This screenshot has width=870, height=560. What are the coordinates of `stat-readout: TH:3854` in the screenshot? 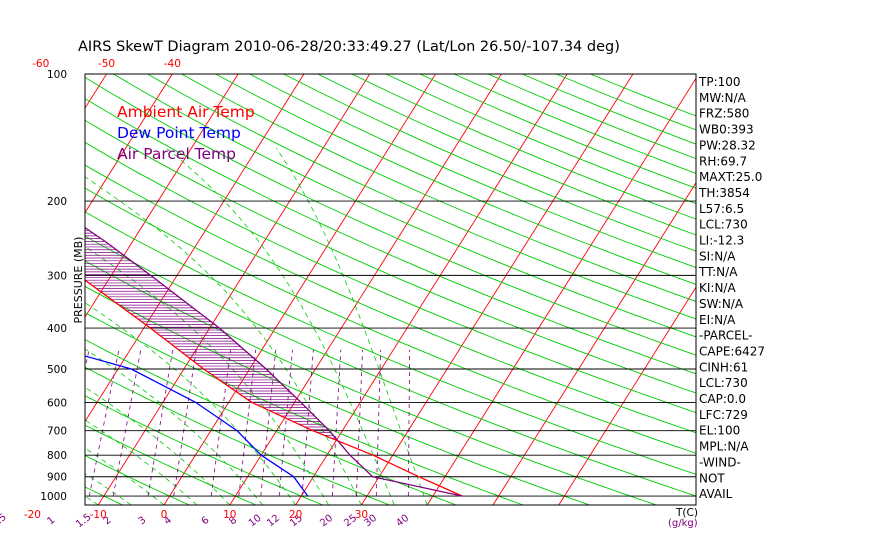 It's located at (724, 193).